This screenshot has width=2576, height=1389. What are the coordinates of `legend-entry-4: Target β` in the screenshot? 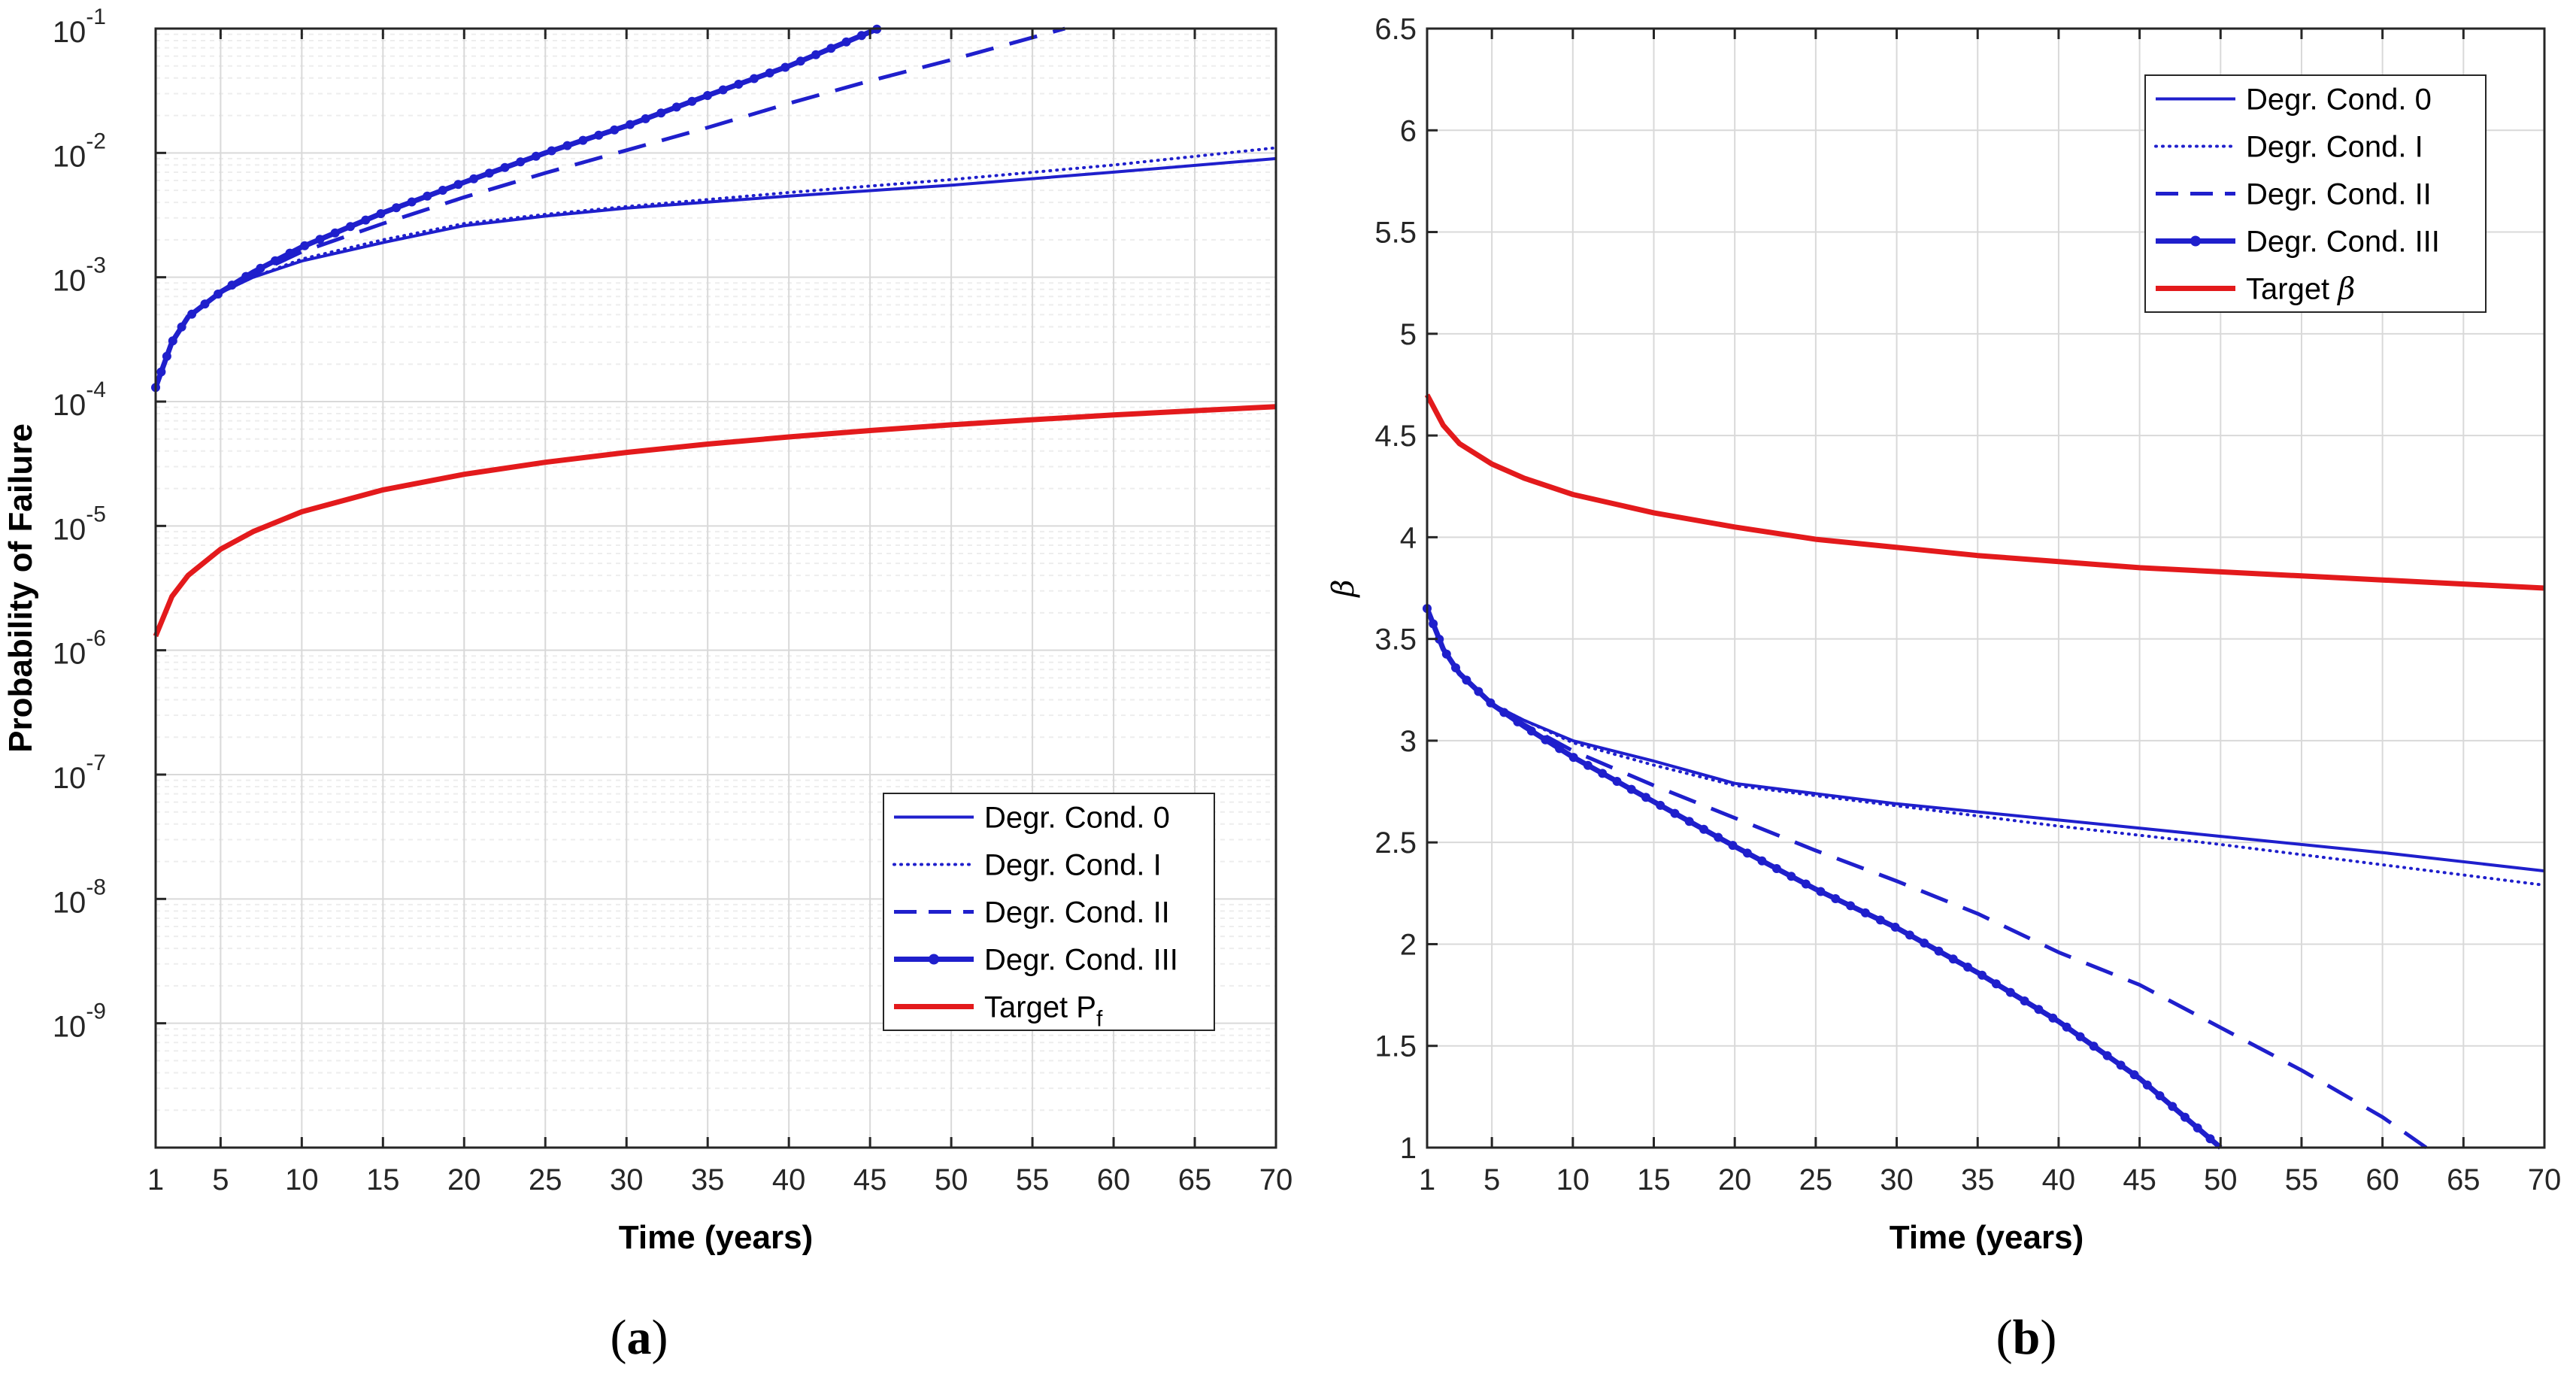 It's located at (2300, 290).